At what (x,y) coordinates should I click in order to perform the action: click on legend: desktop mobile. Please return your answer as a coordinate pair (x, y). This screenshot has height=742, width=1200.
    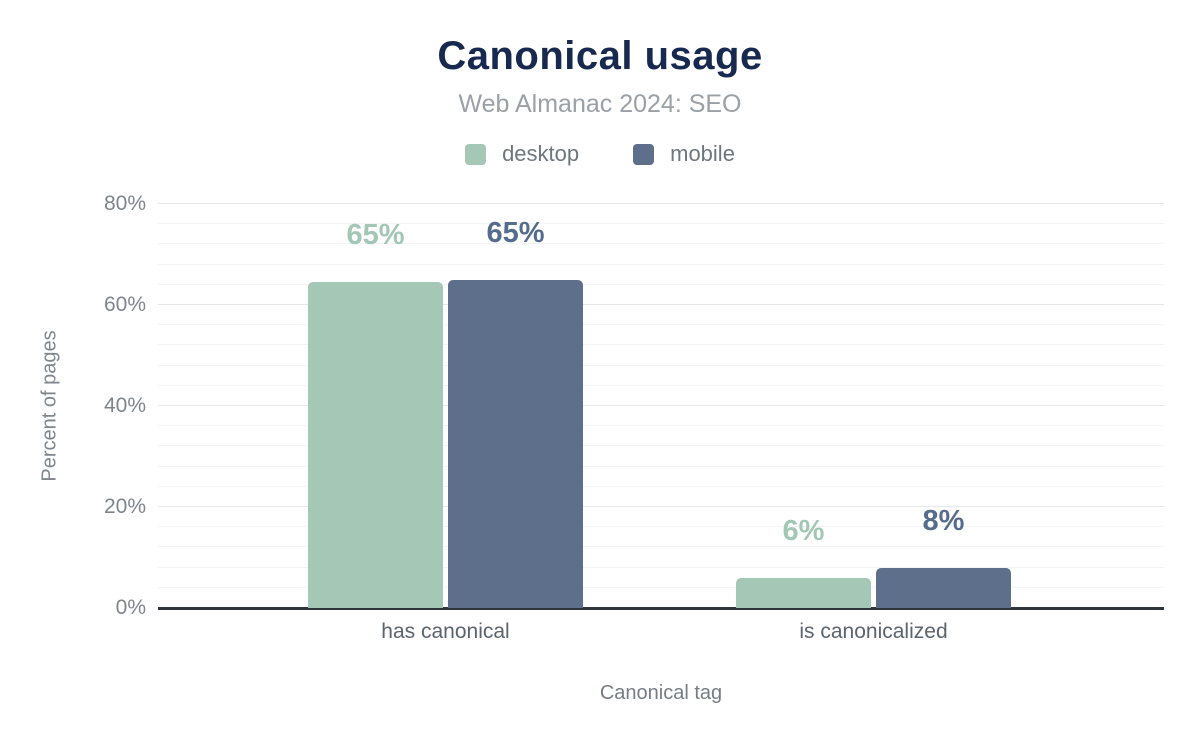
    Looking at the image, I should click on (600, 154).